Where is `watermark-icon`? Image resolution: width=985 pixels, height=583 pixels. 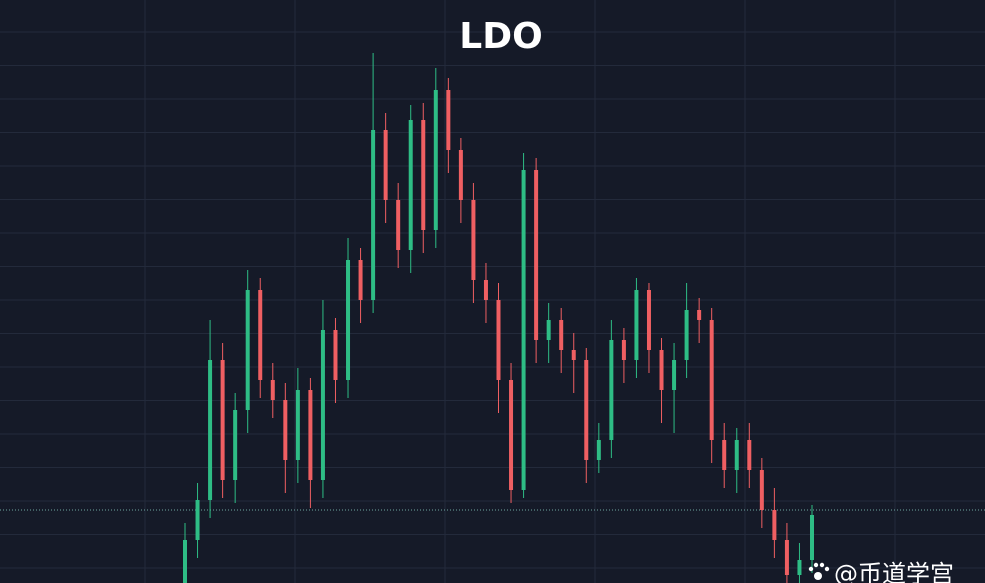
watermark-icon is located at coordinates (819, 571).